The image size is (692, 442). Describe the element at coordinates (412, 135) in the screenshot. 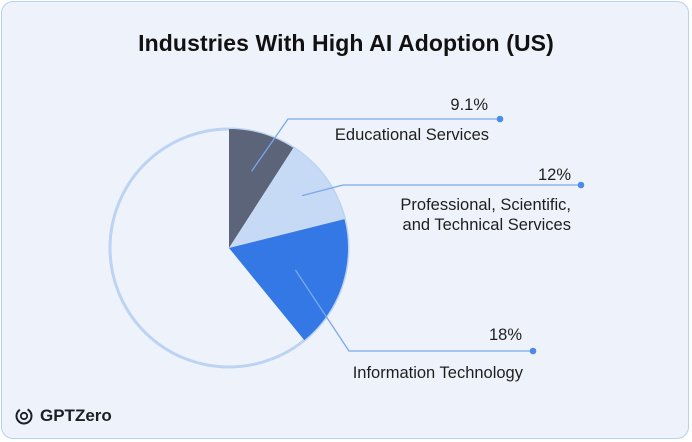

I see `slice-label-educational-services: Educational Services` at that location.